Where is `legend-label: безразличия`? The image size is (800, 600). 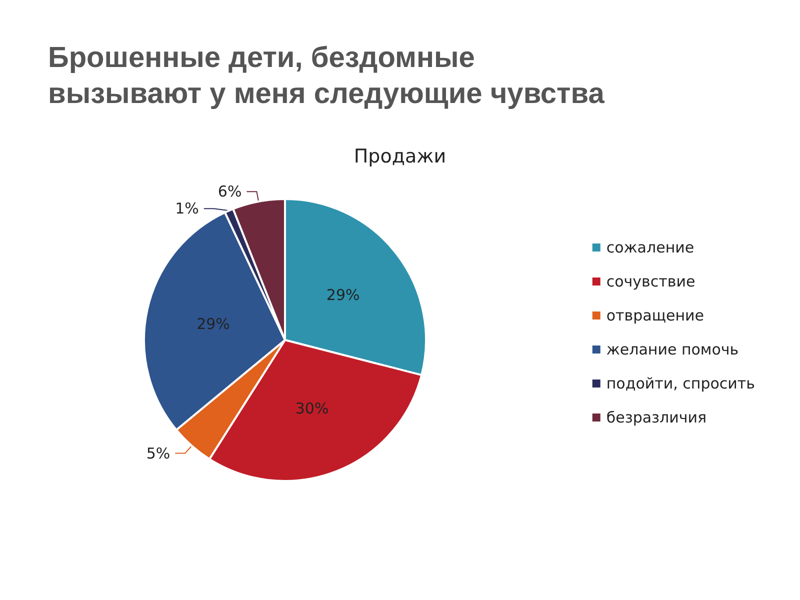
legend-label: безразличия is located at coordinates (656, 417).